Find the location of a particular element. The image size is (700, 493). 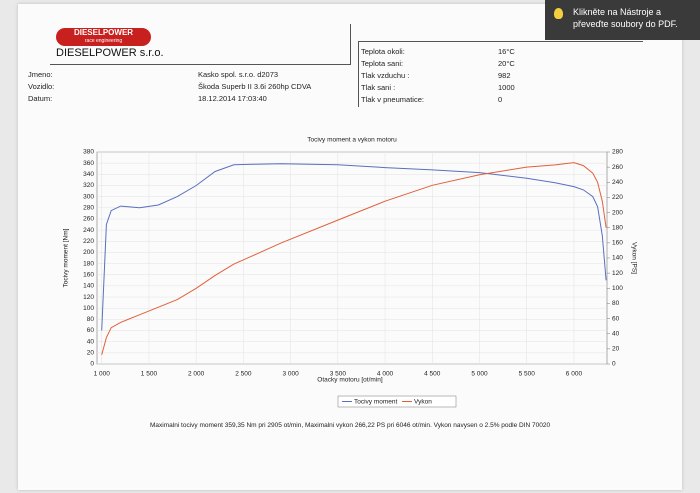

x-tick-label: 2 500 is located at coordinates (243, 374).